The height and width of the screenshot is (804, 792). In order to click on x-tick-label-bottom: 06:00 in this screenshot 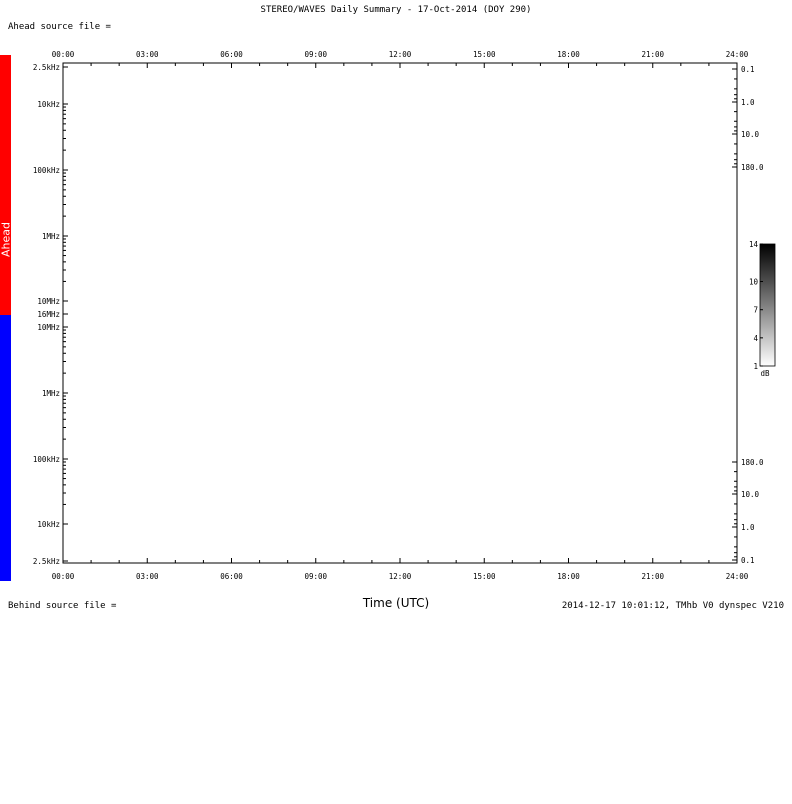, I will do `click(231, 576)`.